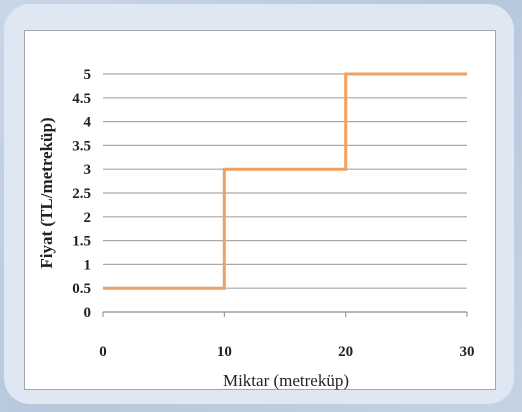 The width and height of the screenshot is (522, 412). I want to click on y-axis-label: Fiyat (TL/metreküp), so click(46, 192).